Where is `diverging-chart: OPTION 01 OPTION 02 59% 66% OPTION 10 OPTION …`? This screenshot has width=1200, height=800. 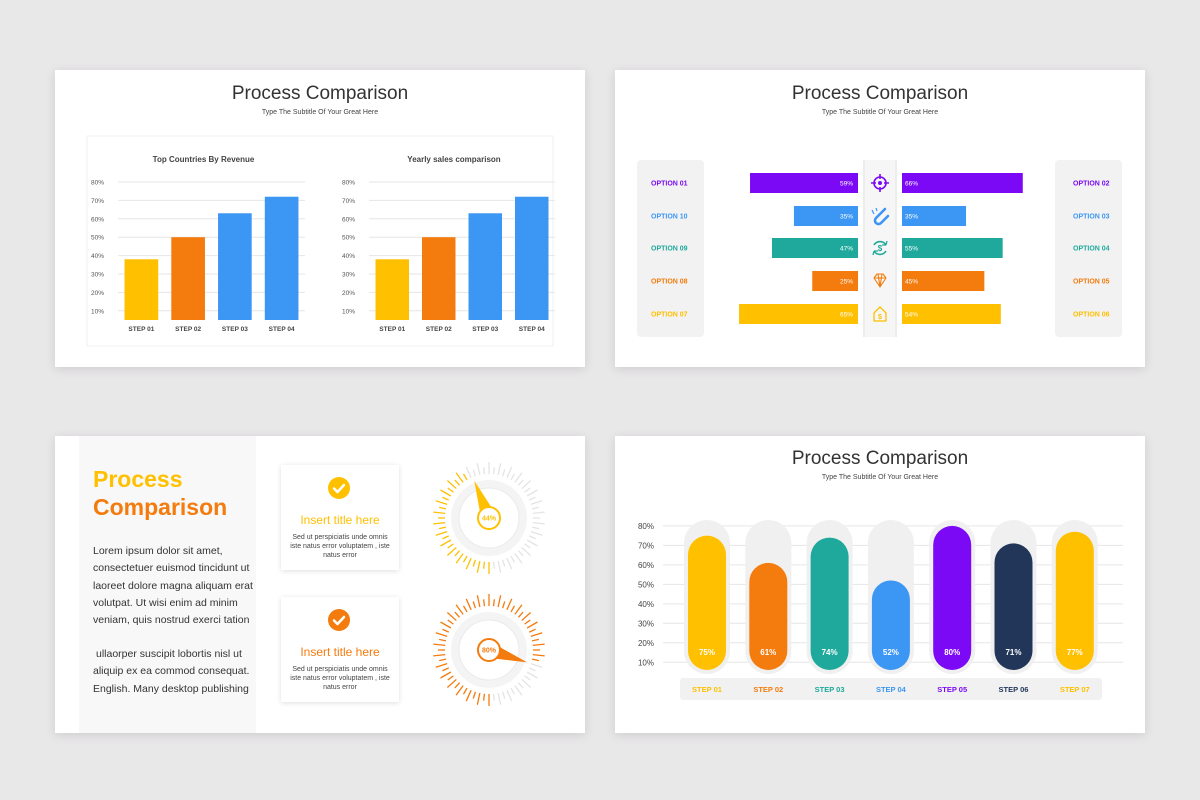 diverging-chart: OPTION 01 OPTION 02 59% 66% OPTION 10 OPTION … is located at coordinates (879, 248).